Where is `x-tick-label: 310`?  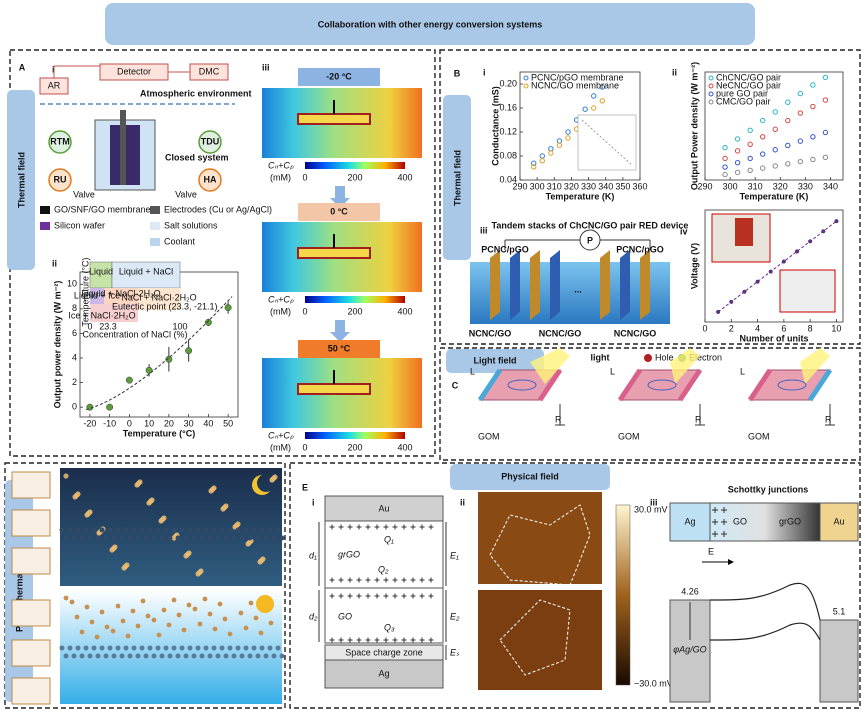
x-tick-label: 310 is located at coordinates (755, 186).